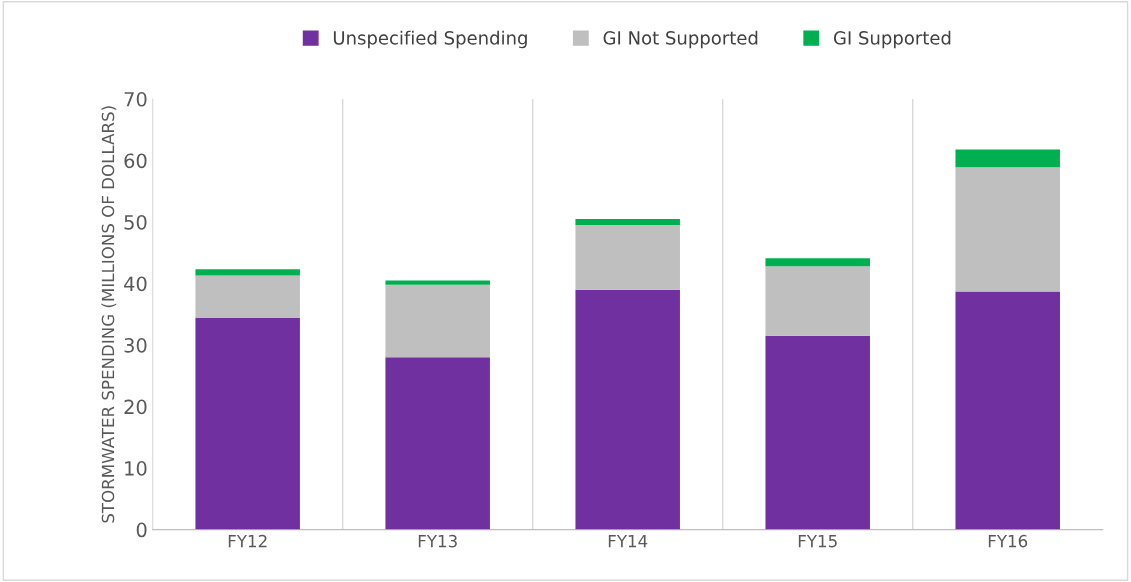 The height and width of the screenshot is (582, 1131). Describe the element at coordinates (247, 541) in the screenshot. I see `x-tick-label: FY12` at that location.